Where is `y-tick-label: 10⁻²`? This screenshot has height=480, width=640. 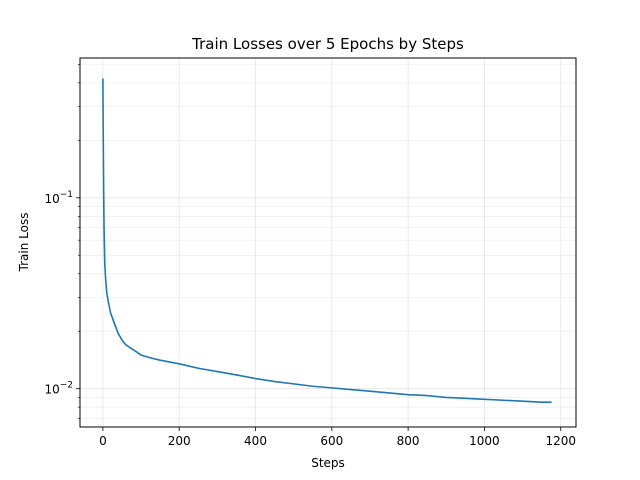
y-tick-label: 10⁻² is located at coordinates (58, 389).